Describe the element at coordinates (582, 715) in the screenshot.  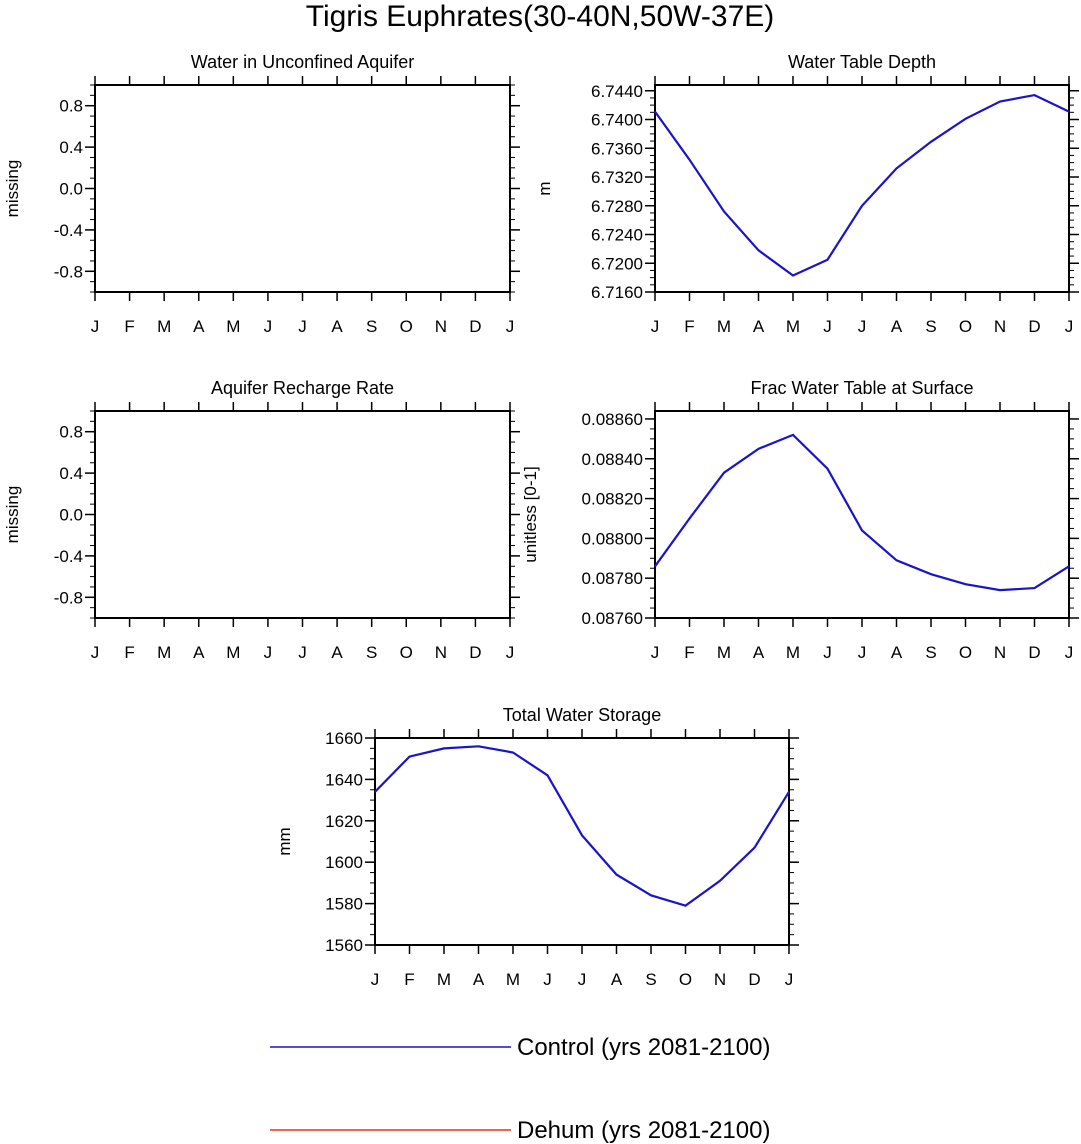
I see `panel-title: Total Water Storage` at that location.